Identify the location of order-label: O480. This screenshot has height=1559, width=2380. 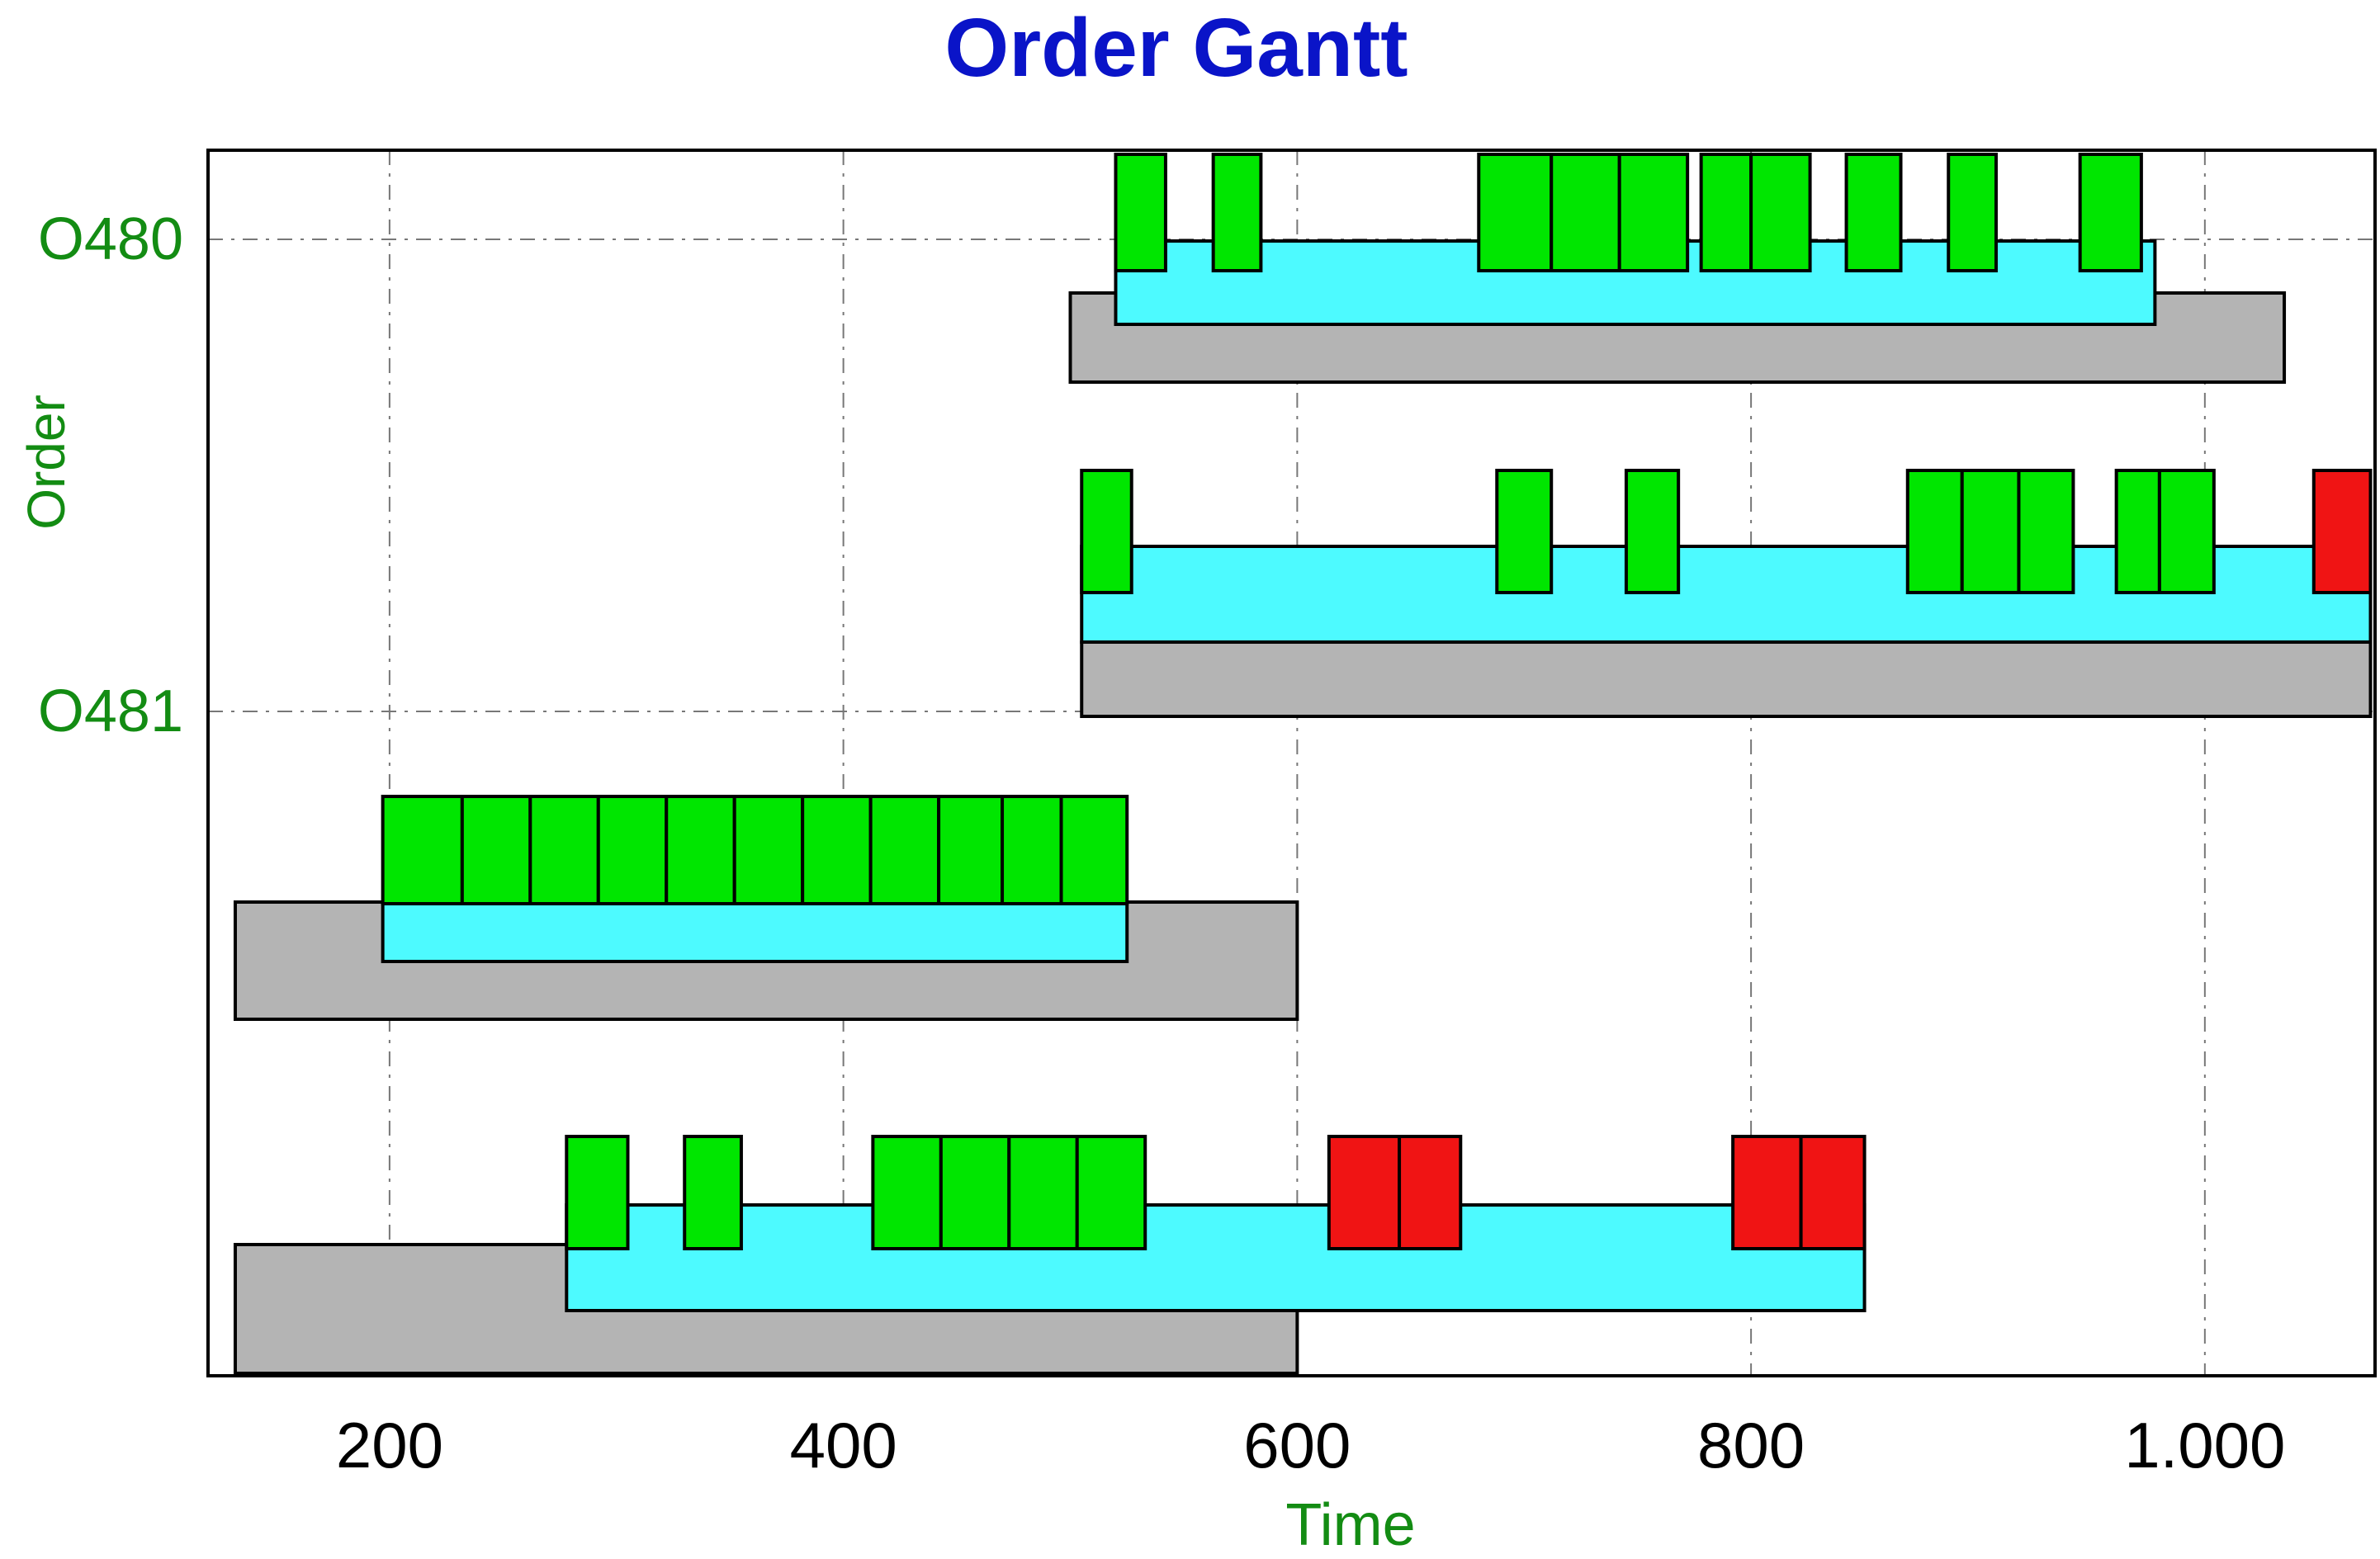
(110, 239).